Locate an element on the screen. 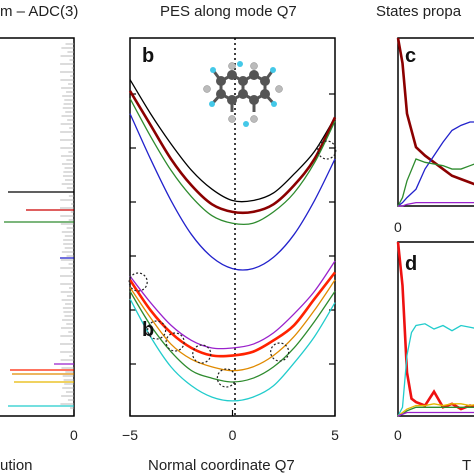 The width and height of the screenshot is (474, 474). panel-b-title: PES along mode Q7 is located at coordinates (228, 11).